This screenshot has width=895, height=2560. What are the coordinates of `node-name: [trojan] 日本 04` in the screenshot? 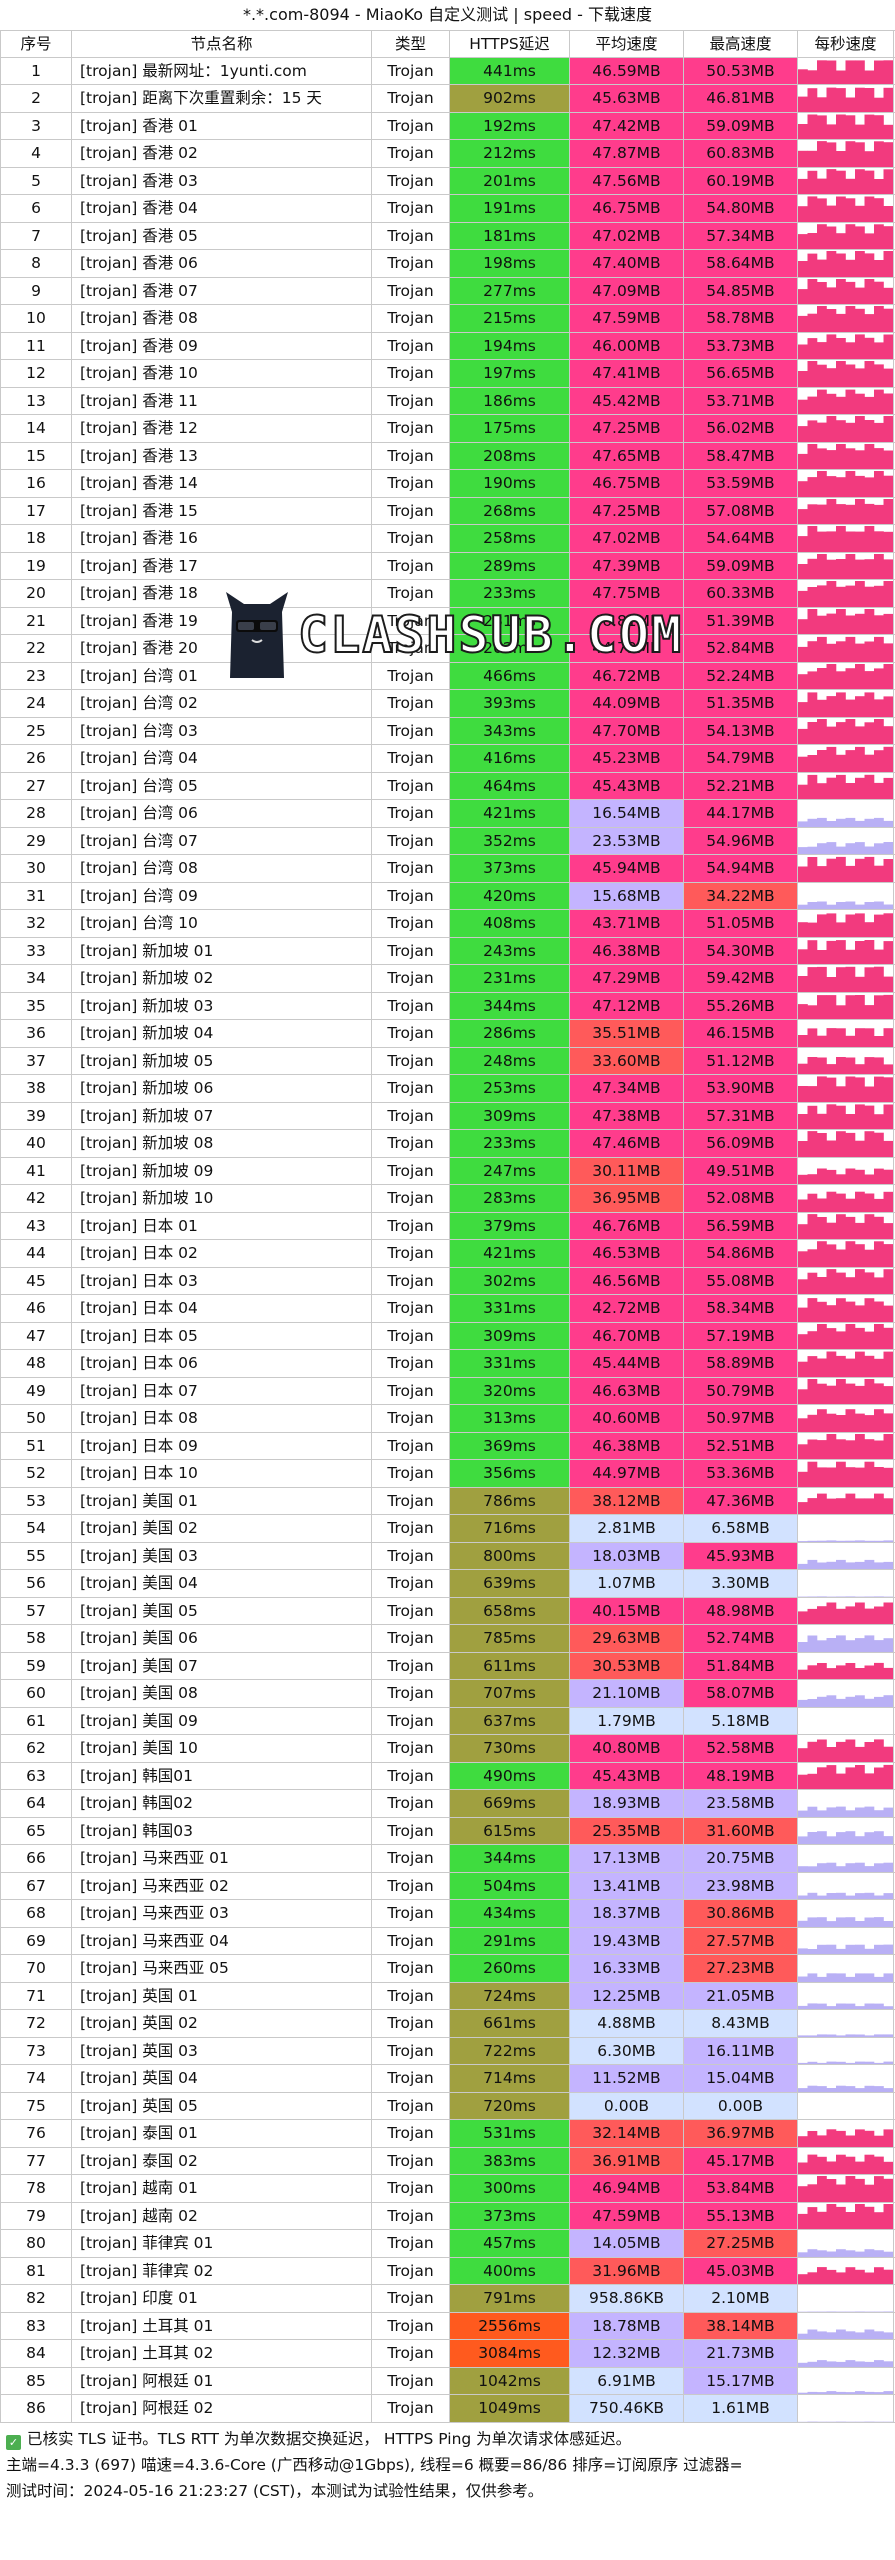 It's located at (222, 1308).